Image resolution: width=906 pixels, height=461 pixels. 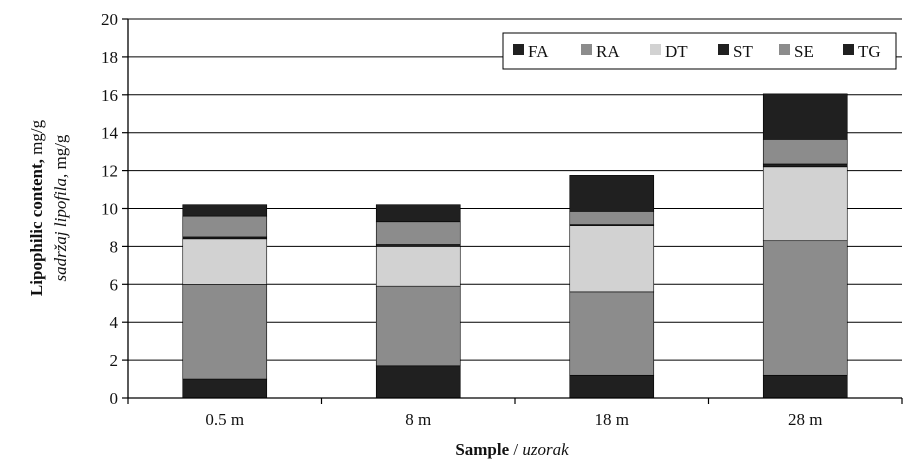 I want to click on legend-swatch-dt, so click(x=655, y=49).